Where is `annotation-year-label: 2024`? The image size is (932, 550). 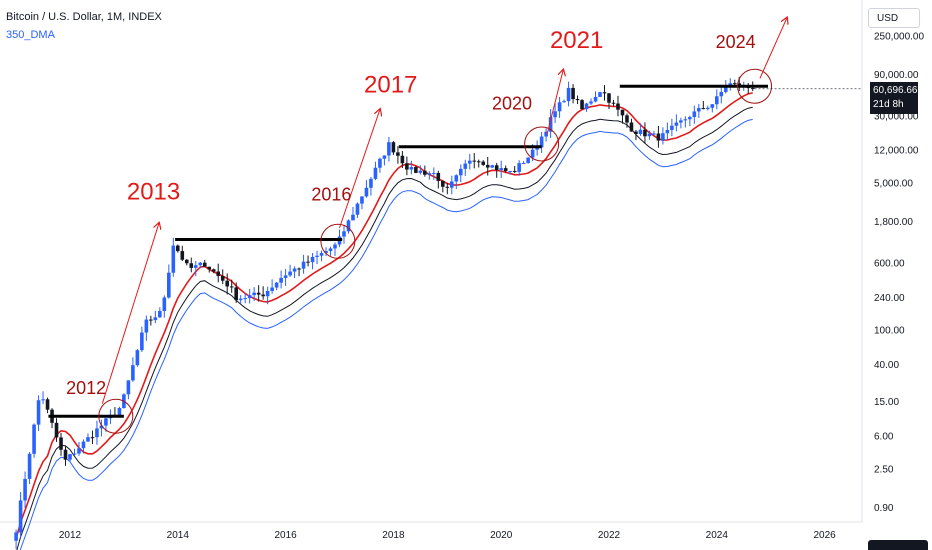 annotation-year-label: 2024 is located at coordinates (736, 42).